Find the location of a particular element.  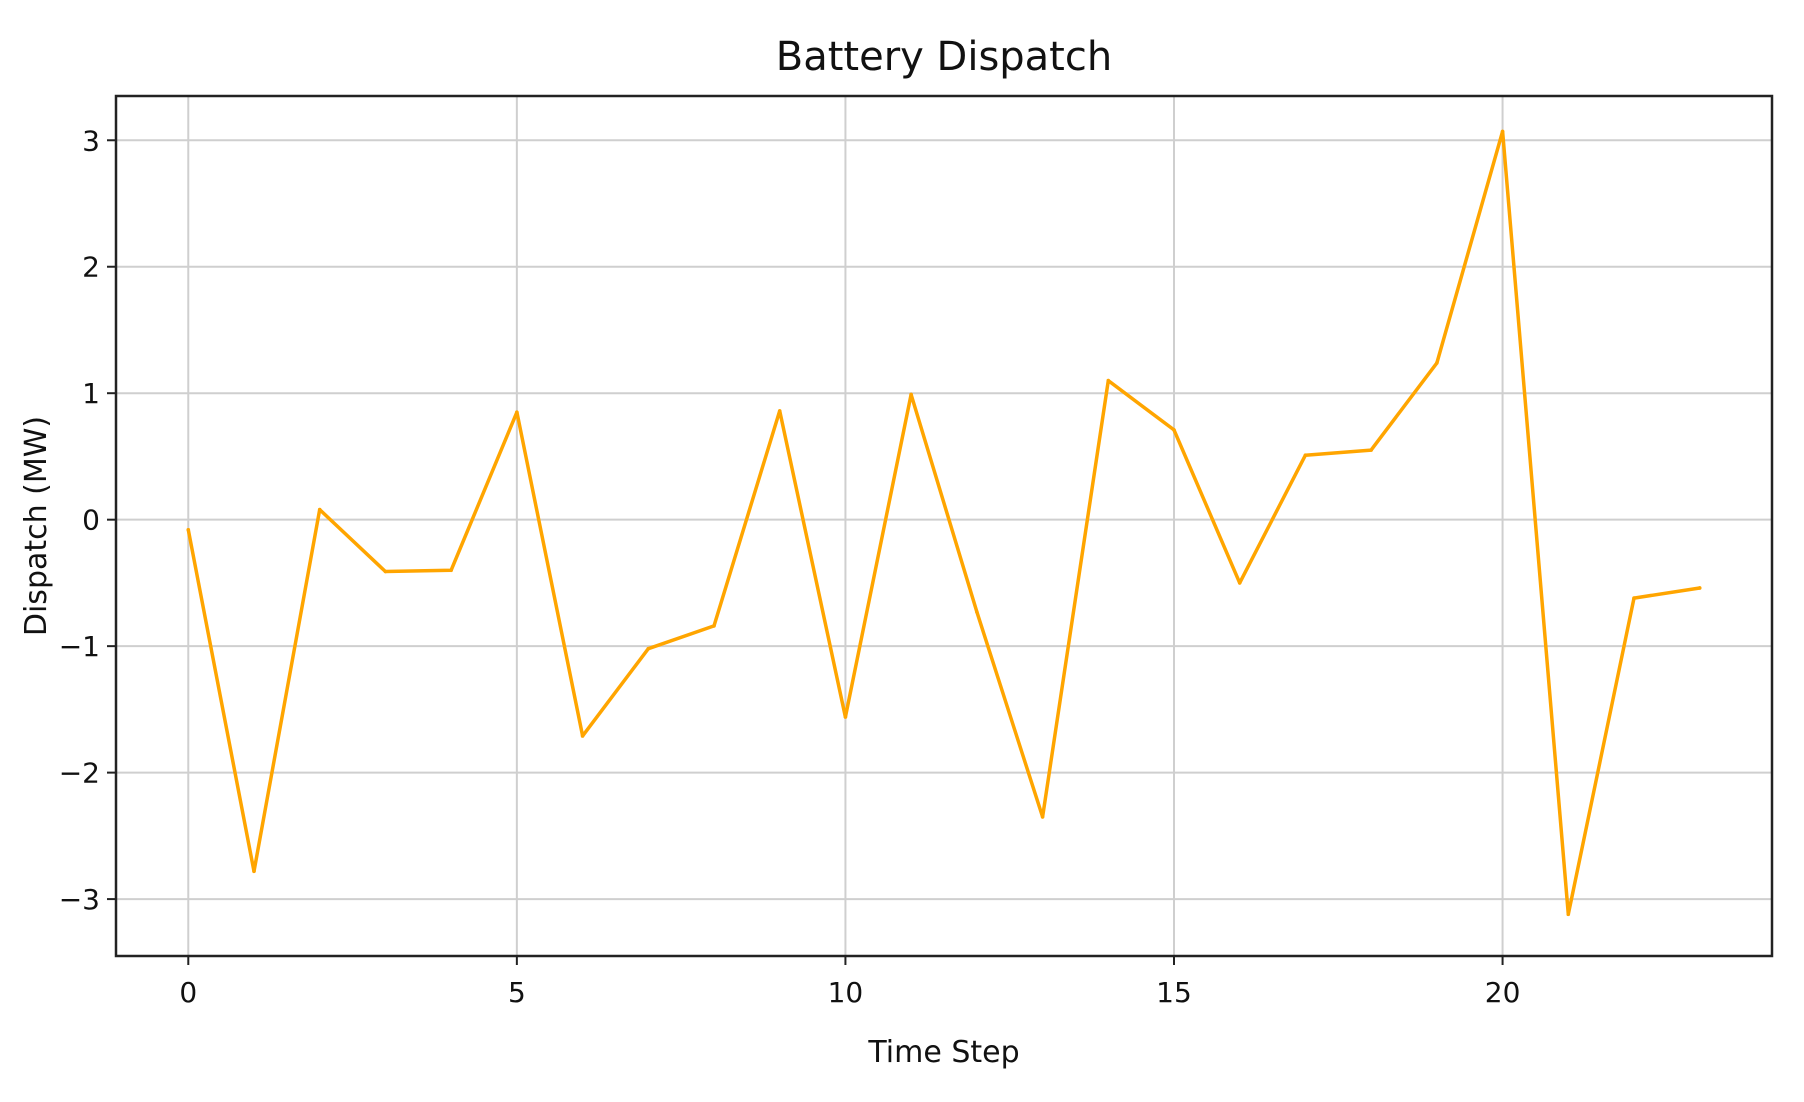

y-tick-label: −2 is located at coordinates (79, 773).